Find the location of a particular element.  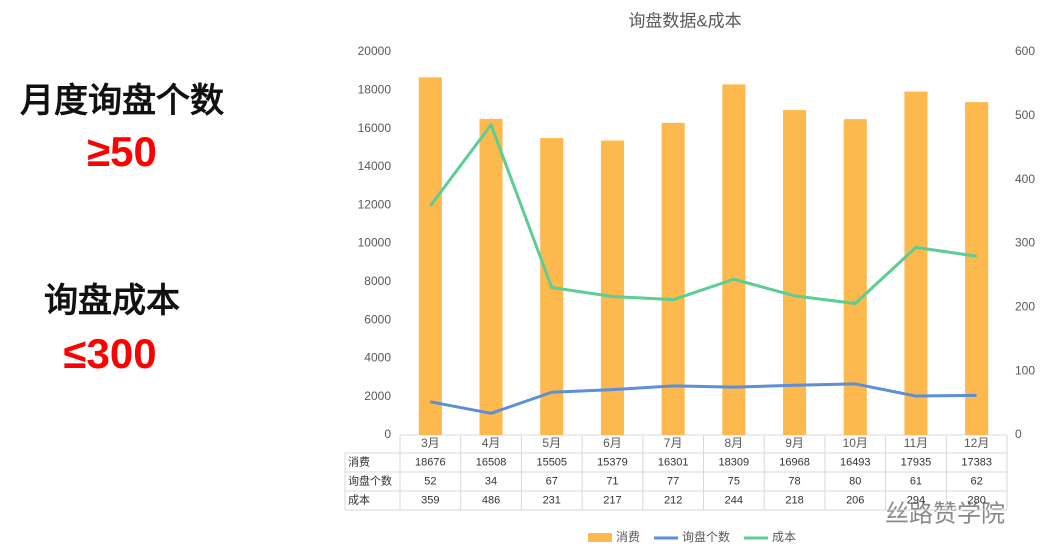

table-cell: 16508 is located at coordinates (491, 462).